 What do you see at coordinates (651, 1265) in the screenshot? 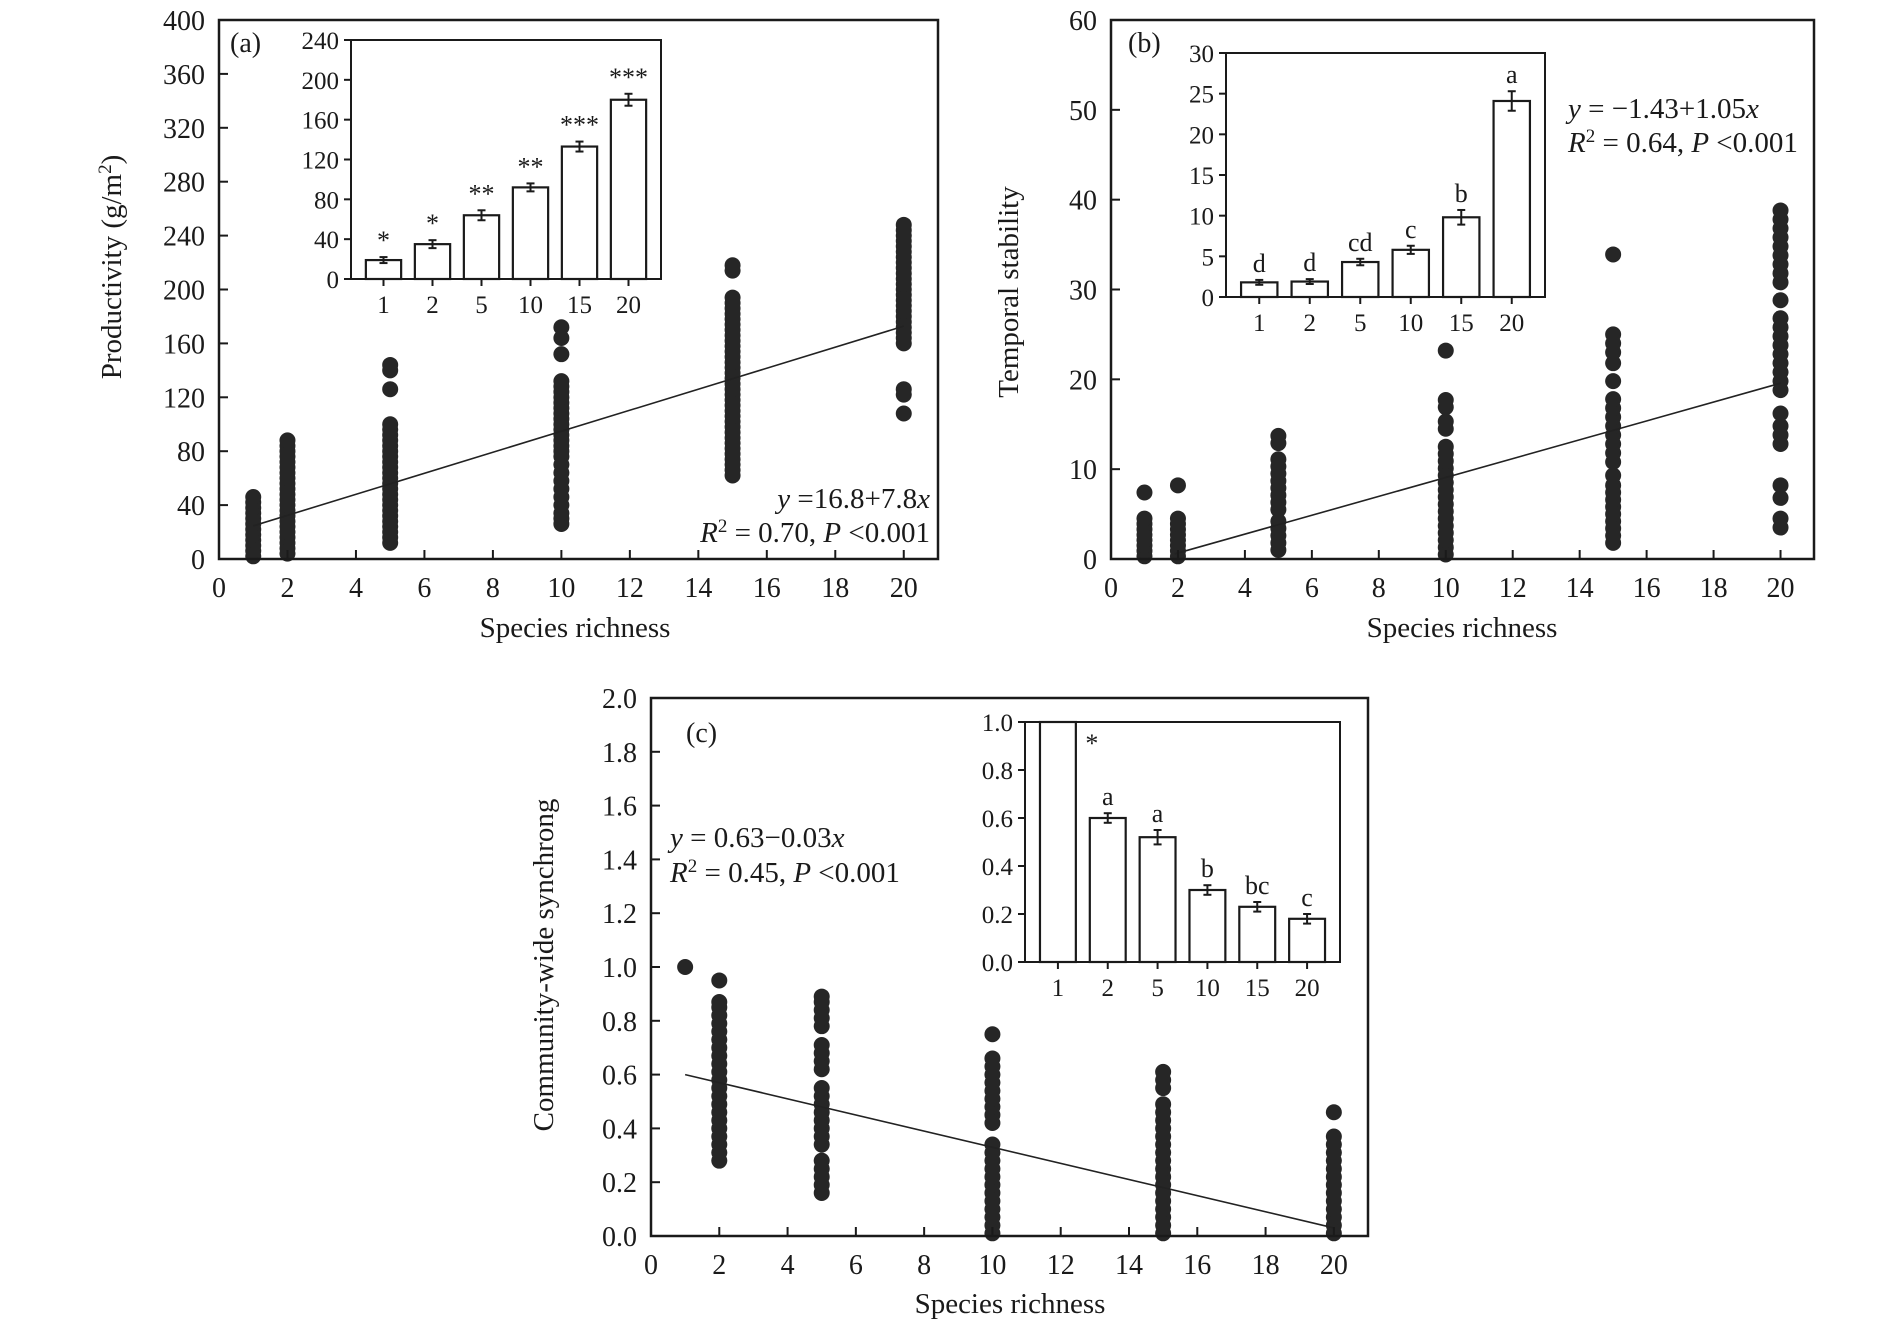
I see `x-tick-label: 0` at bounding box center [651, 1265].